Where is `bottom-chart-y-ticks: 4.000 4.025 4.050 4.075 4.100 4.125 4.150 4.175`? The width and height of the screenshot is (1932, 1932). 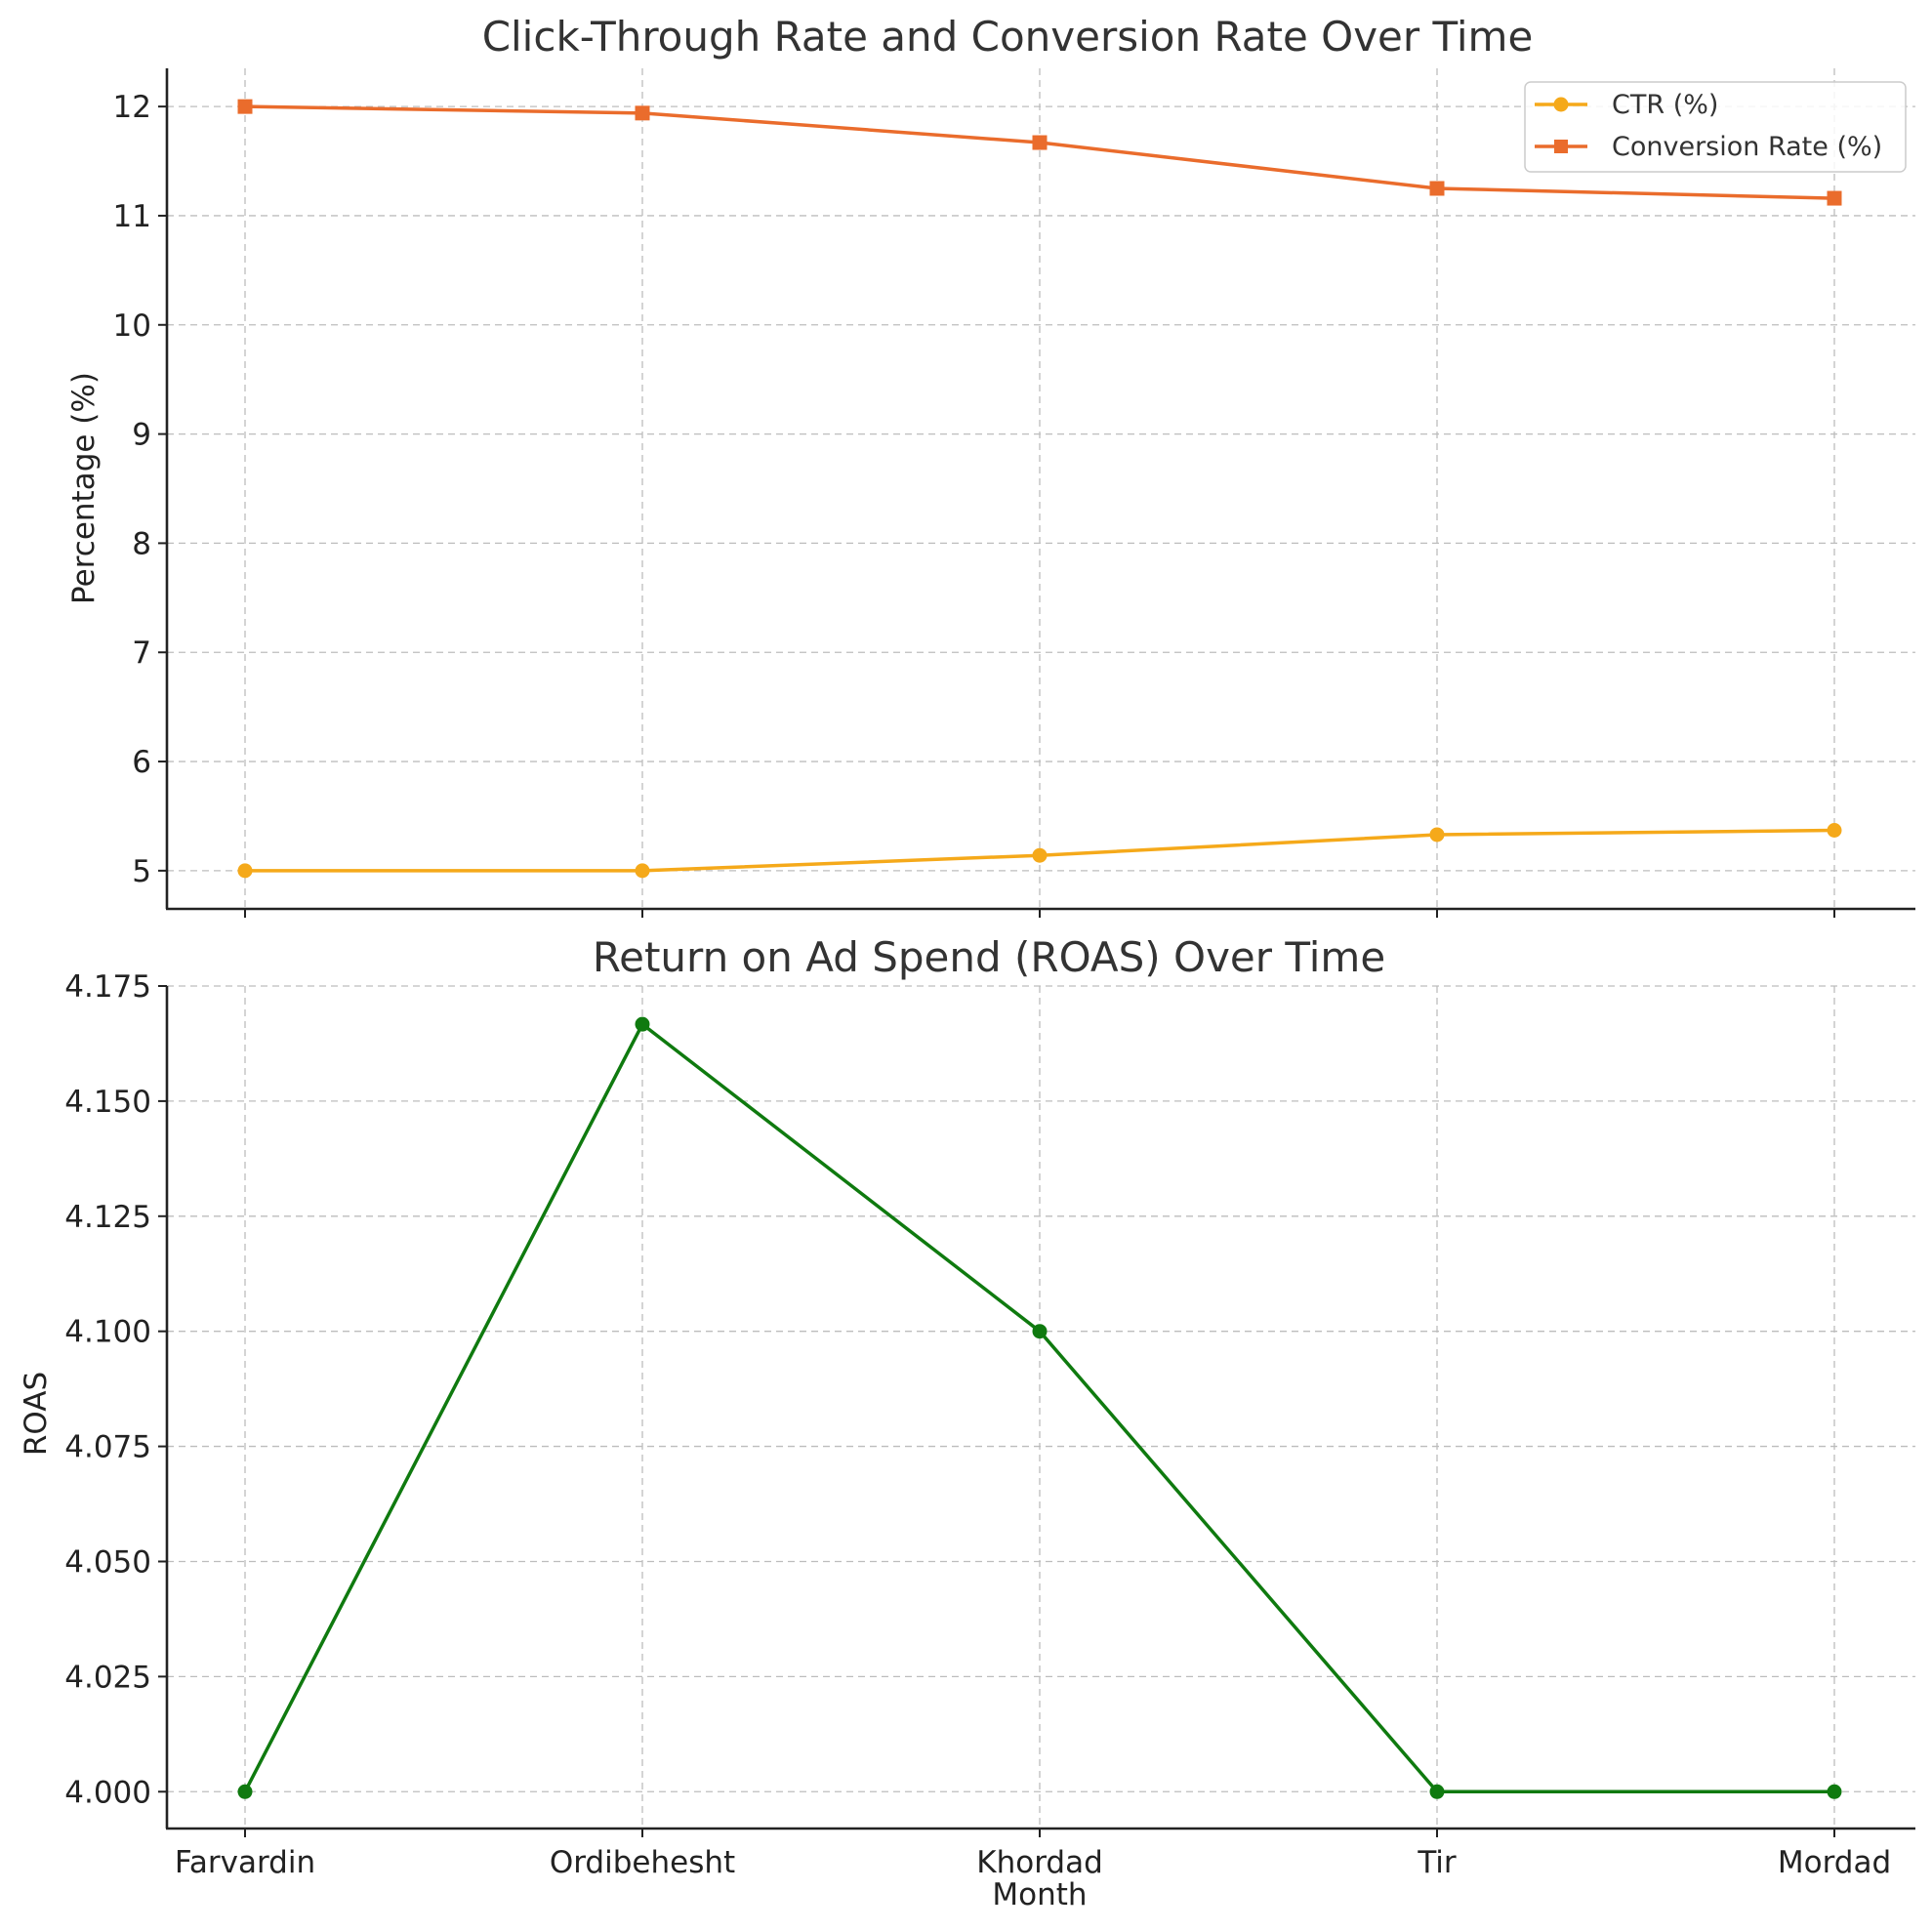 bottom-chart-y-ticks: 4.000 4.025 4.050 4.075 4.100 4.125 4.150 4.175 is located at coordinates (115, 1389).